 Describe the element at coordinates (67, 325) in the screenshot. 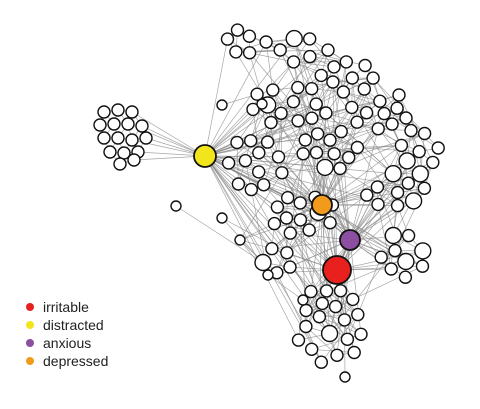

I see `legend-item-distracted: distracted` at that location.